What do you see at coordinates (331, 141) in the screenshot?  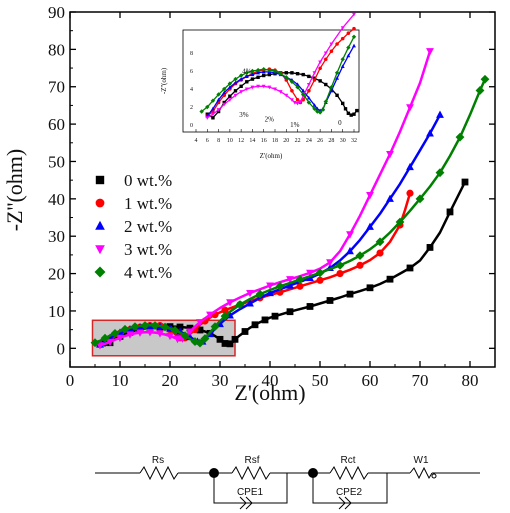 I see `inset-x-tick-label: 28` at bounding box center [331, 141].